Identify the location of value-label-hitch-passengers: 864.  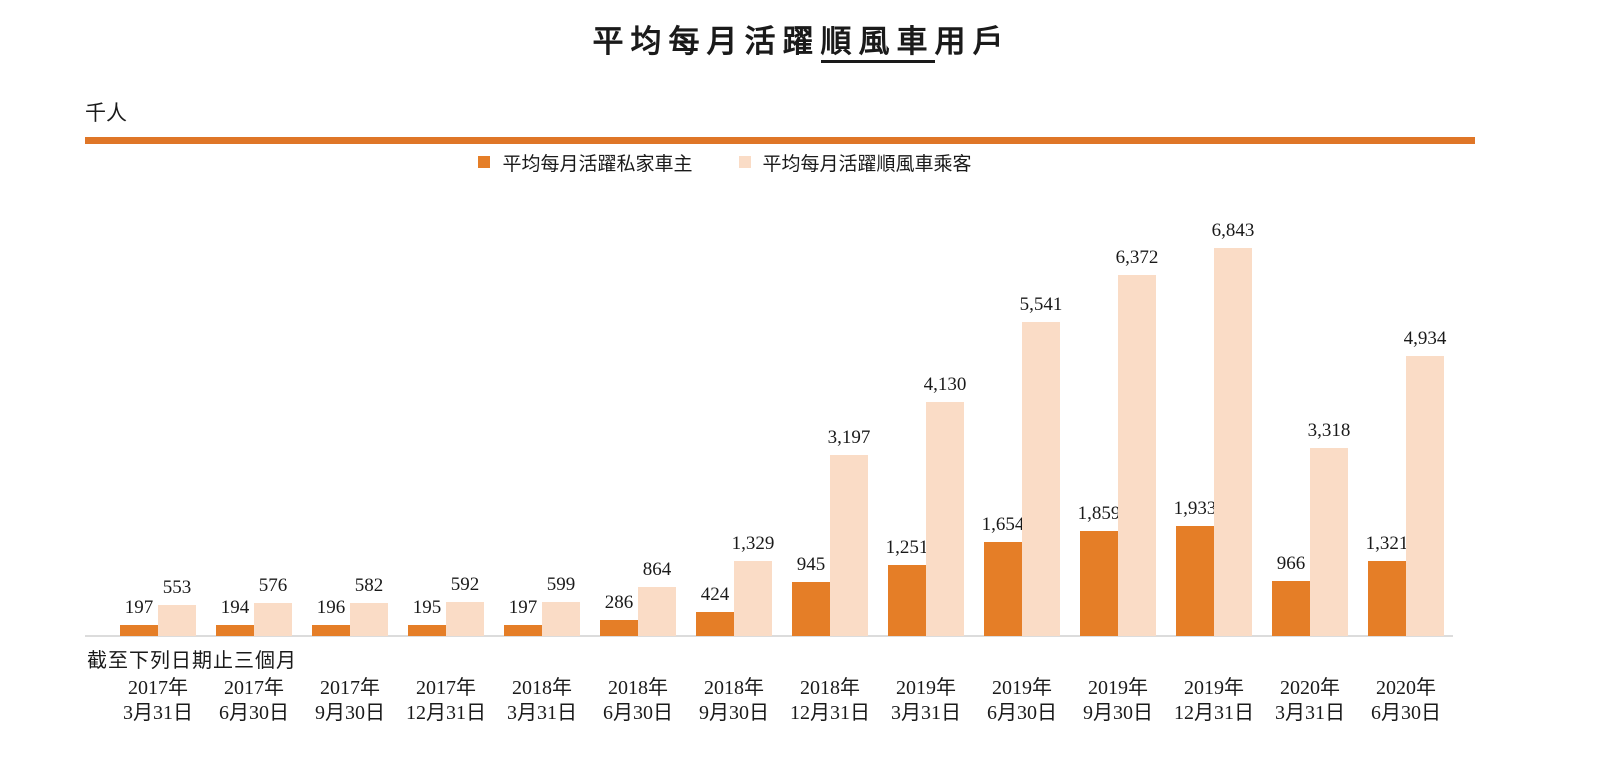
(657, 569).